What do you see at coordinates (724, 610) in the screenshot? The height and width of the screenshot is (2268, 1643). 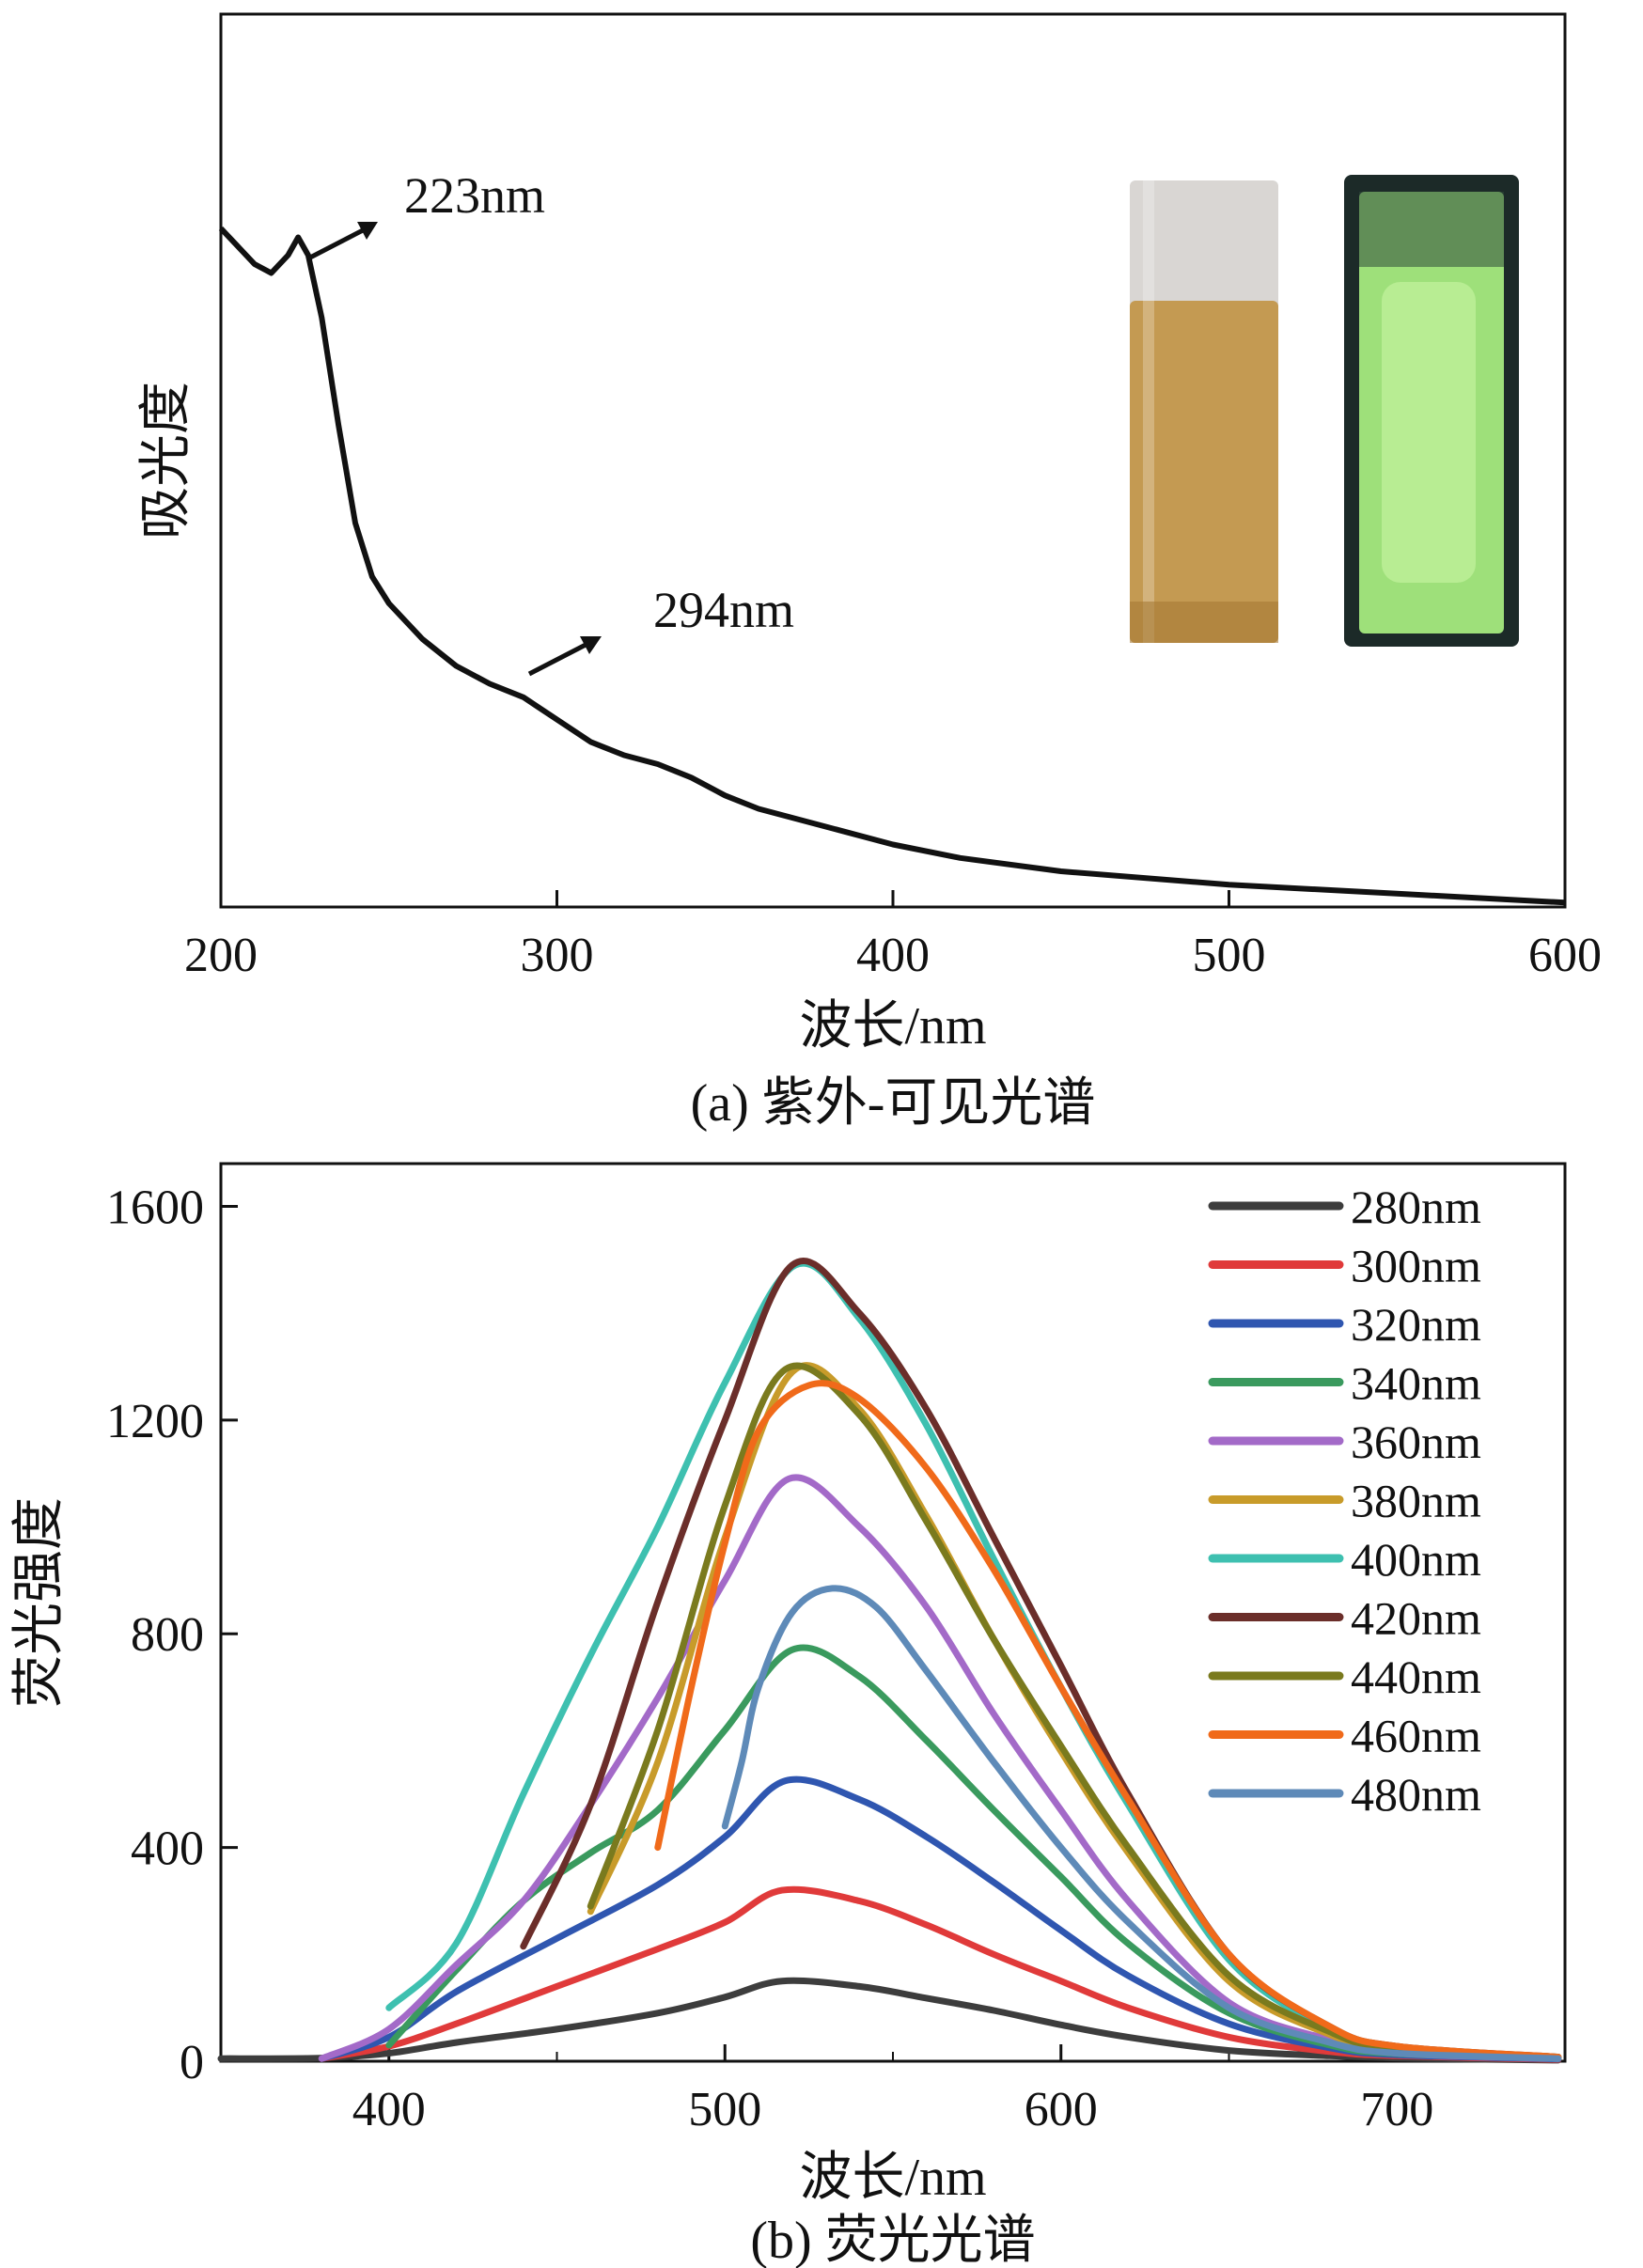 I see `annotation-294-label: 294nm` at bounding box center [724, 610].